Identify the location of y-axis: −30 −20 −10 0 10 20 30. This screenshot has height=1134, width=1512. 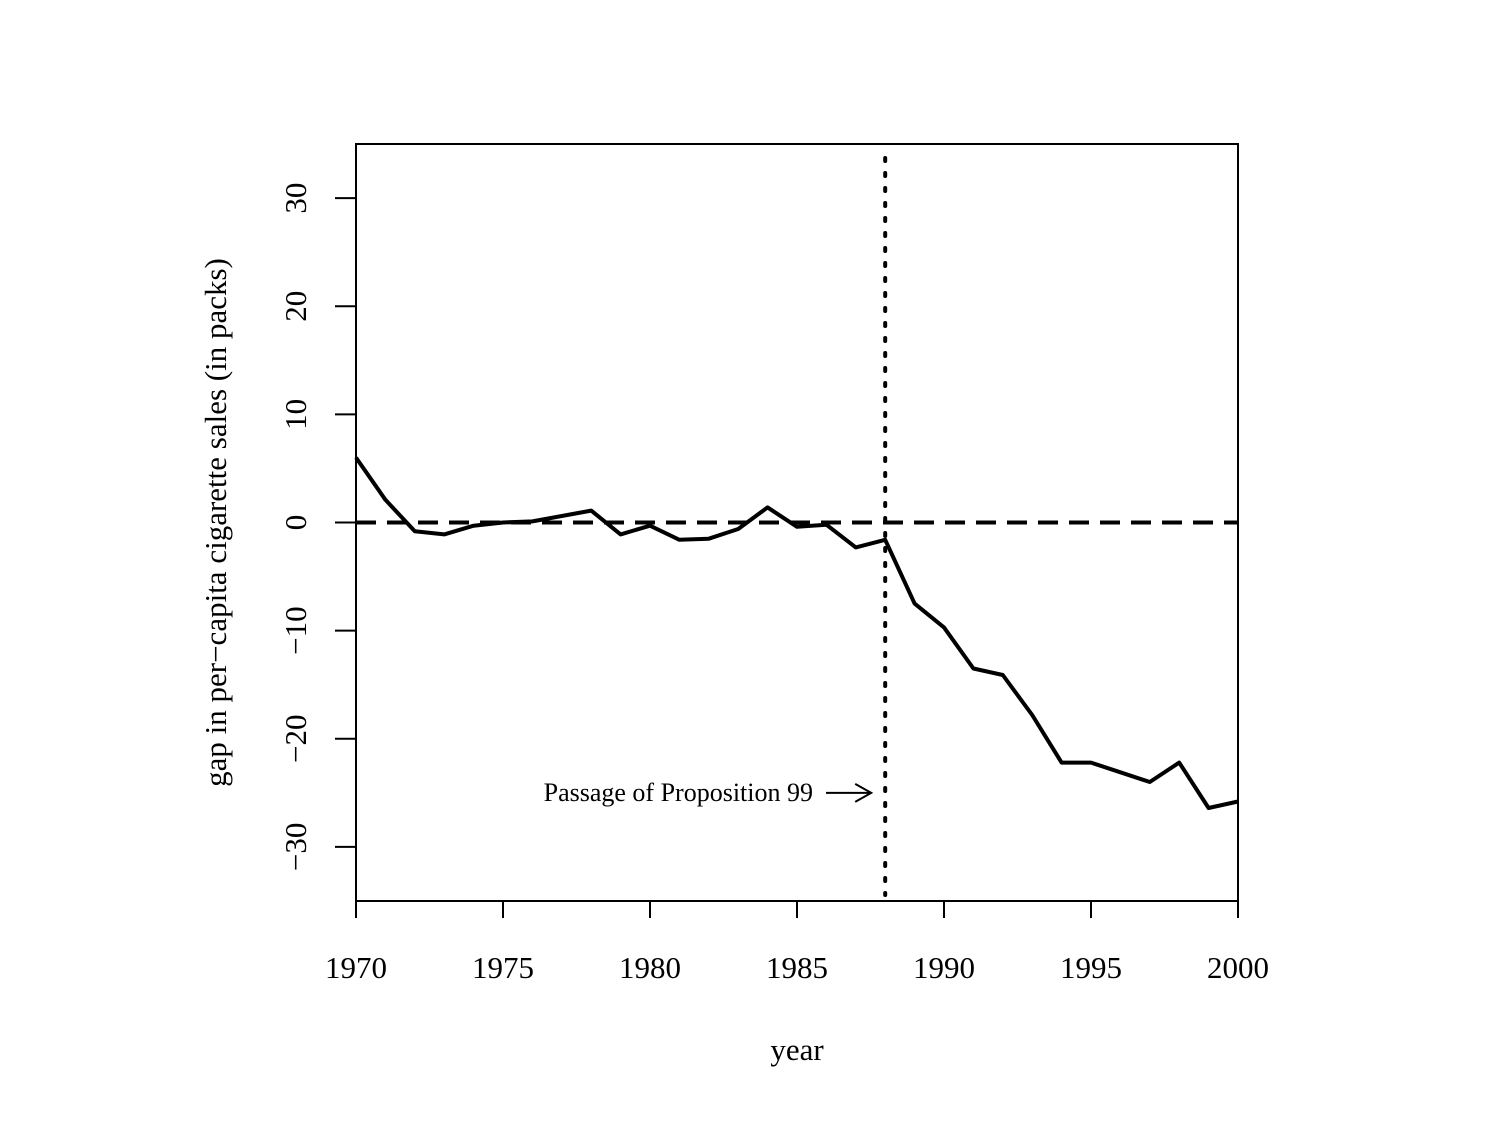
(317, 527).